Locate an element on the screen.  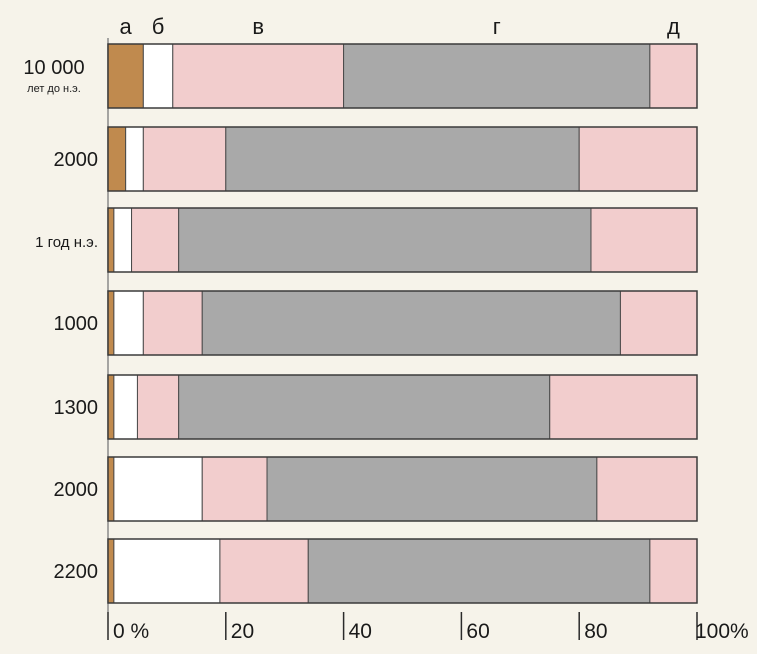
bar-outline-row2 is located at coordinates (402, 159).